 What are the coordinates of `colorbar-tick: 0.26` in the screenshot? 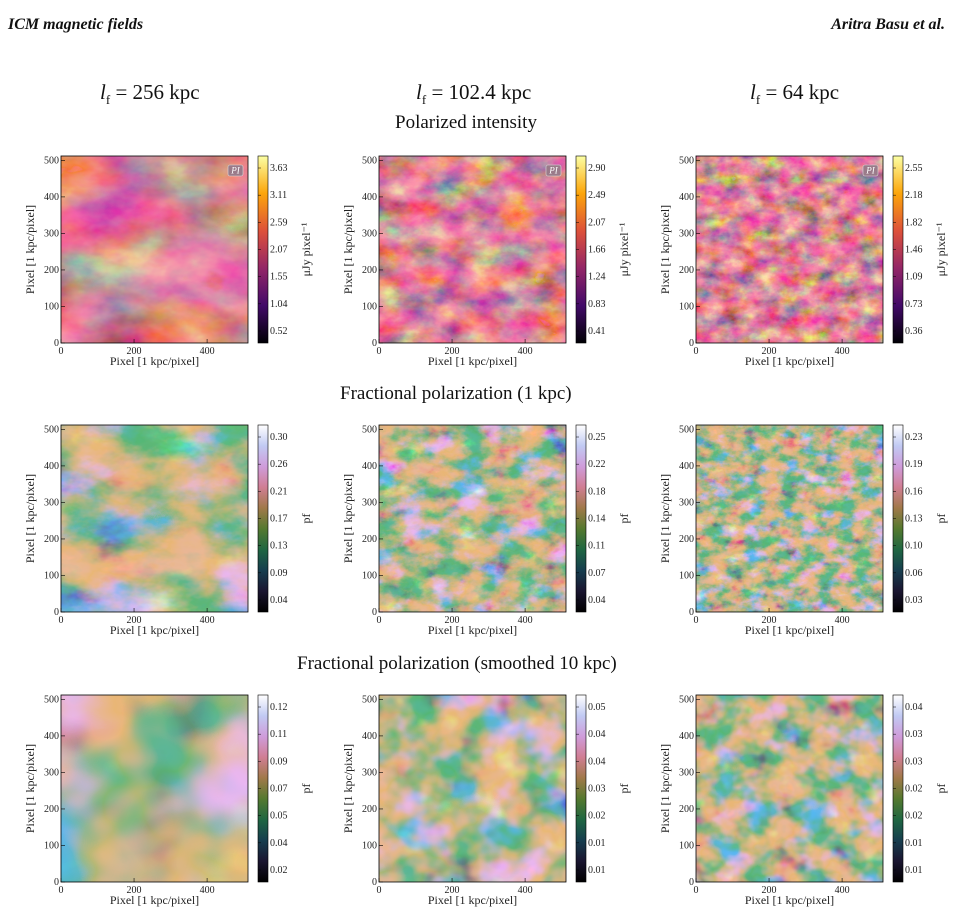 It's located at (279, 464).